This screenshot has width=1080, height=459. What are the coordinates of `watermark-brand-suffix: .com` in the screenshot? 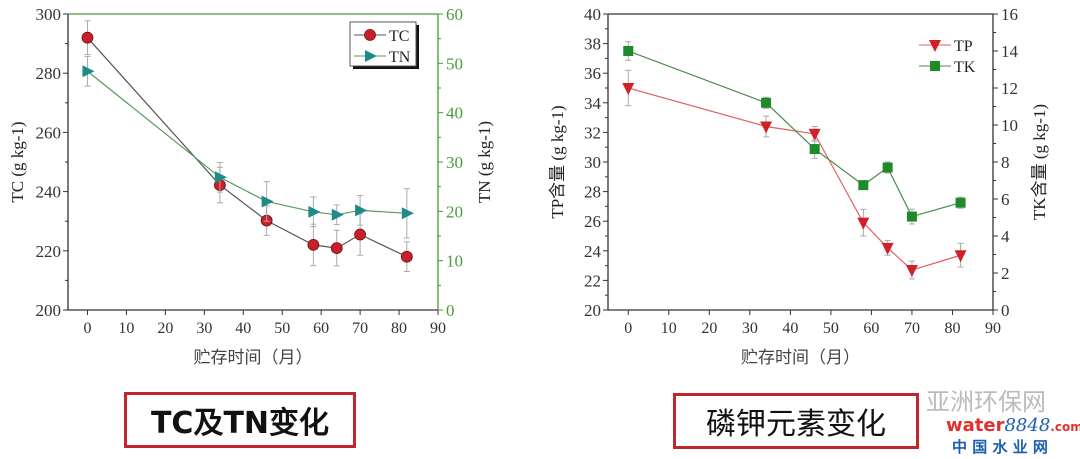 It's located at (1065, 427).